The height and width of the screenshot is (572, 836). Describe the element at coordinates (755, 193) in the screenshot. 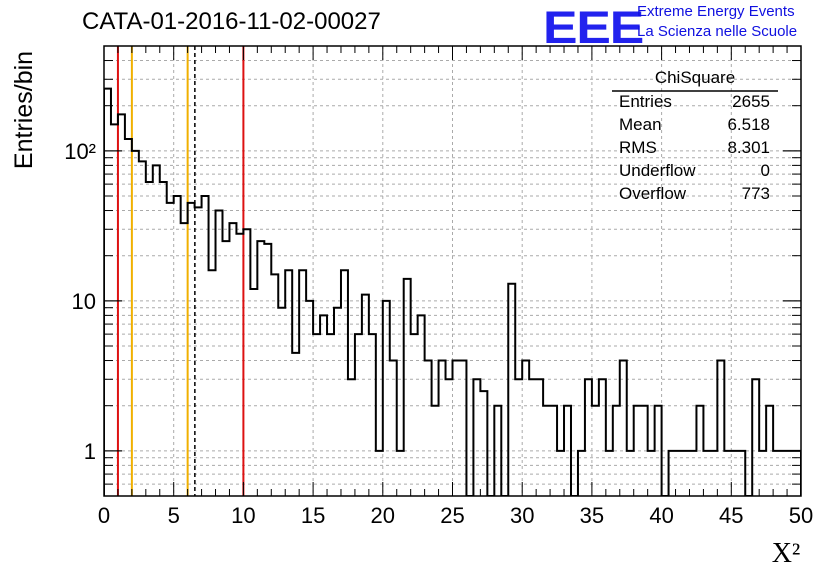

I see `stats-value: 773` at that location.